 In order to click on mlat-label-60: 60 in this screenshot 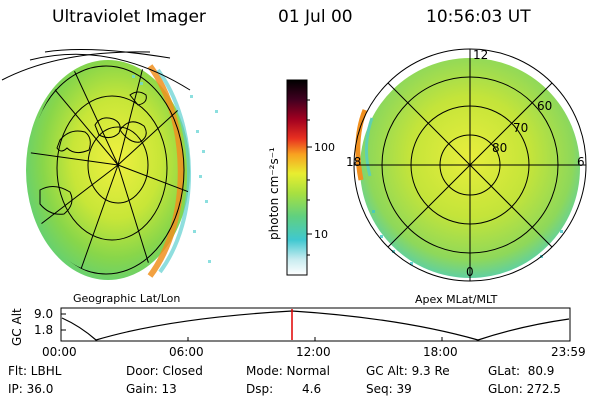, I will do `click(544, 106)`.